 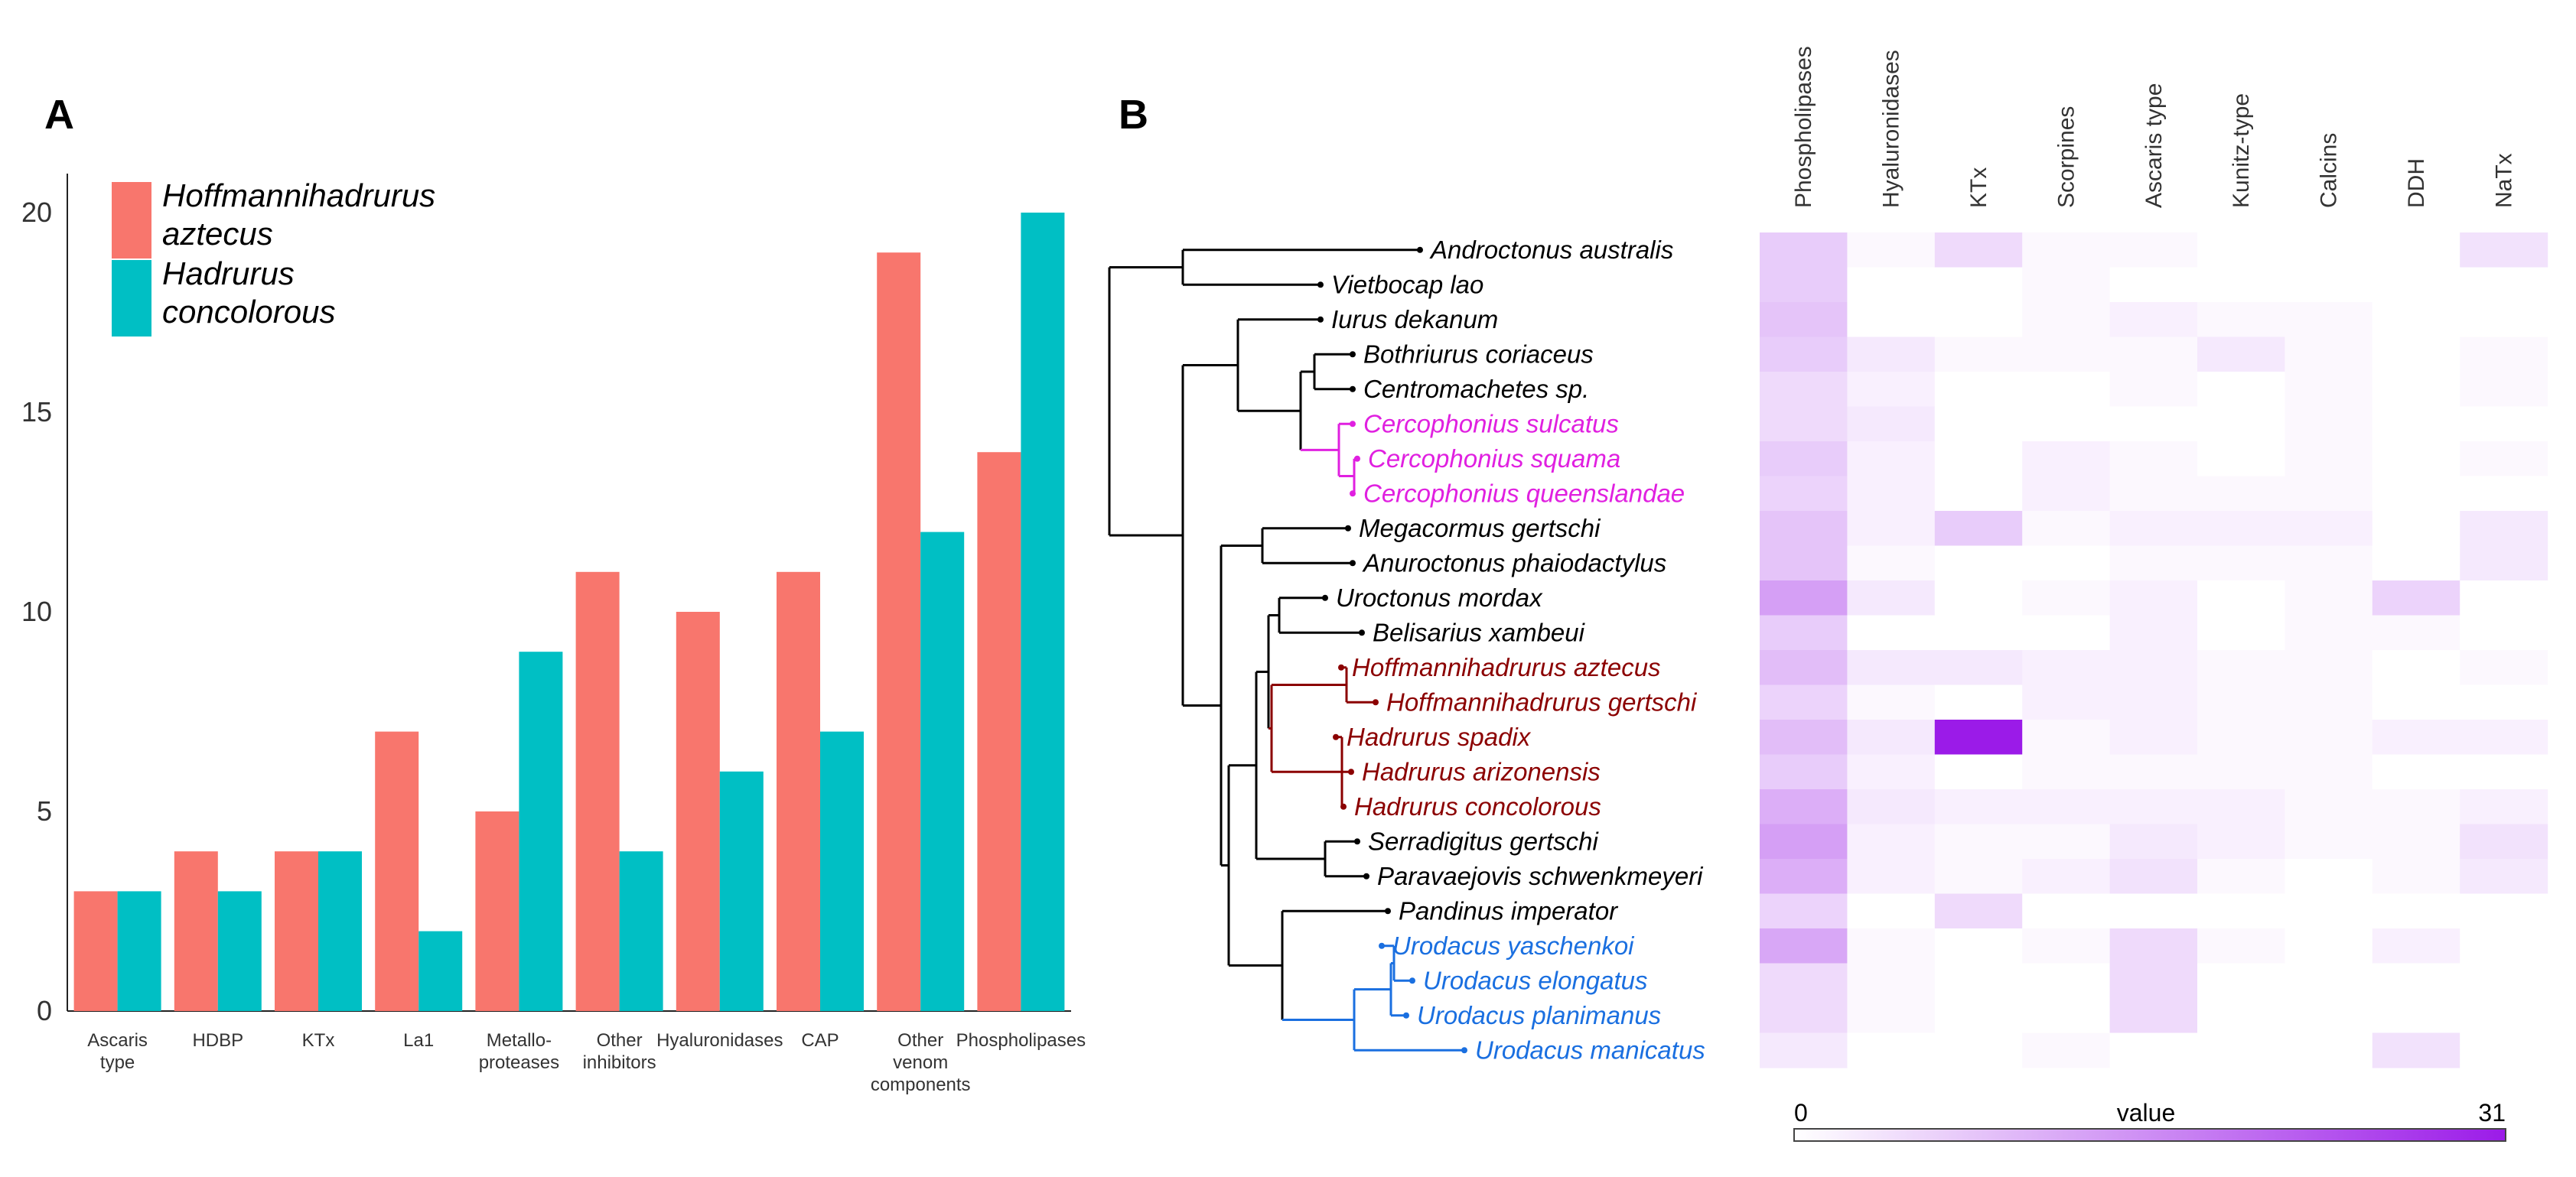 What do you see at coordinates (1491, 423) in the screenshot?
I see `species-label: Cercophonius sulcatus` at bounding box center [1491, 423].